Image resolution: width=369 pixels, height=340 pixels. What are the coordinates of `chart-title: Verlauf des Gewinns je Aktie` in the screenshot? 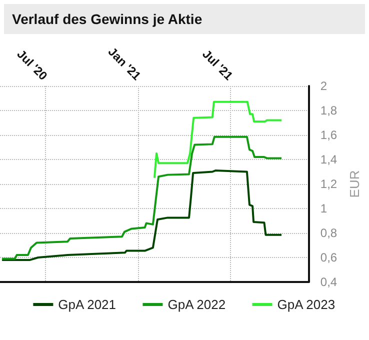 It's located at (106, 19).